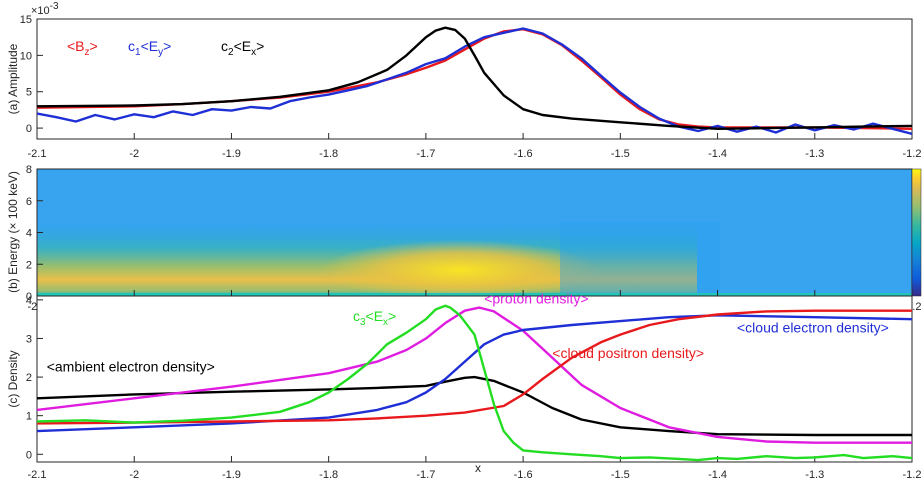  Describe the element at coordinates (29, 202) in the screenshot. I see `y-tick-label: 6` at that location.